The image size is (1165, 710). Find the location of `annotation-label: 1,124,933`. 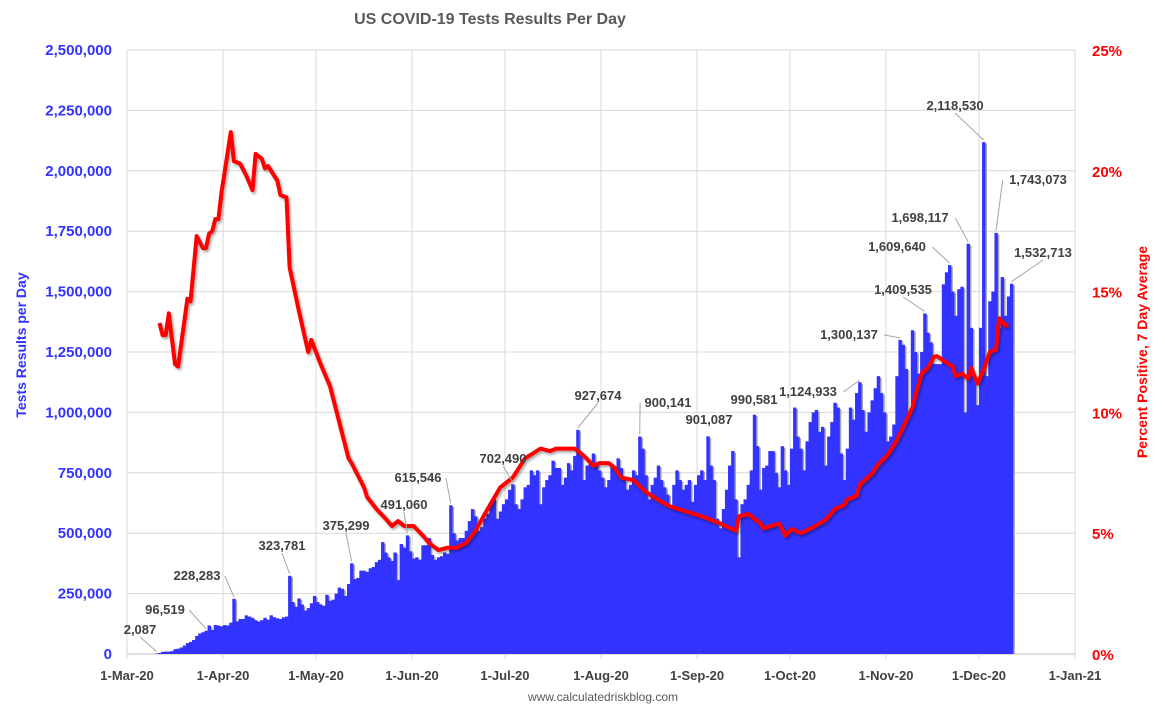

annotation-label: 1,124,933 is located at coordinates (808, 391).